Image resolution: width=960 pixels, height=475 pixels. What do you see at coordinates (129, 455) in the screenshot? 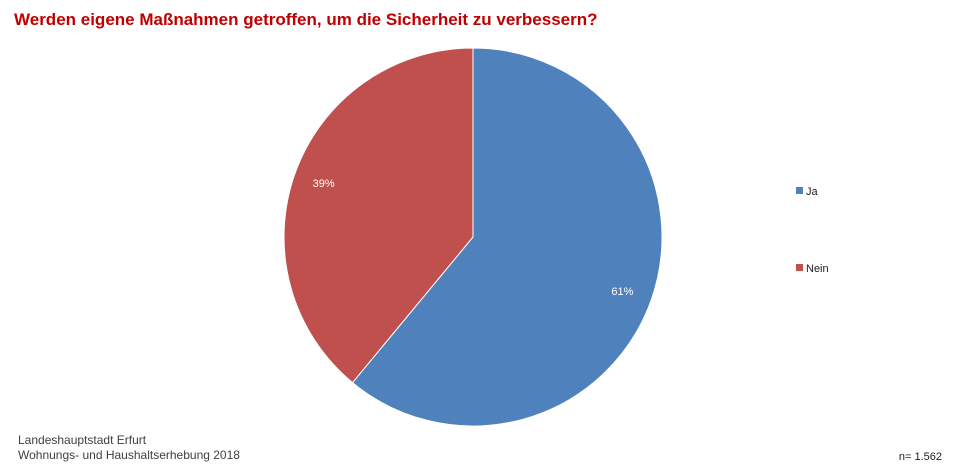
I see `source-line-2: Wohnungs- und Haushaltserhebung 2018` at bounding box center [129, 455].